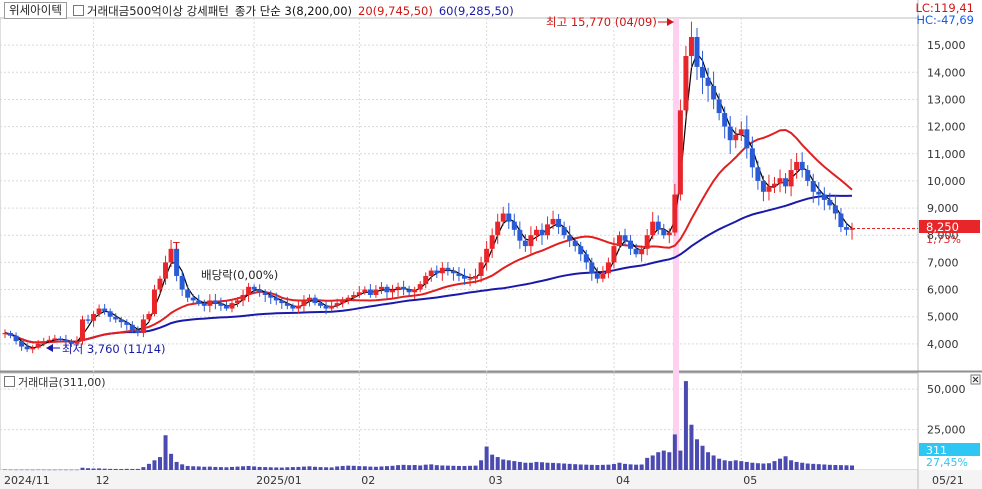 This screenshot has width=982, height=489. I want to click on price-ma3-label: 종가 단순 3(8,200,00), so click(293, 10).